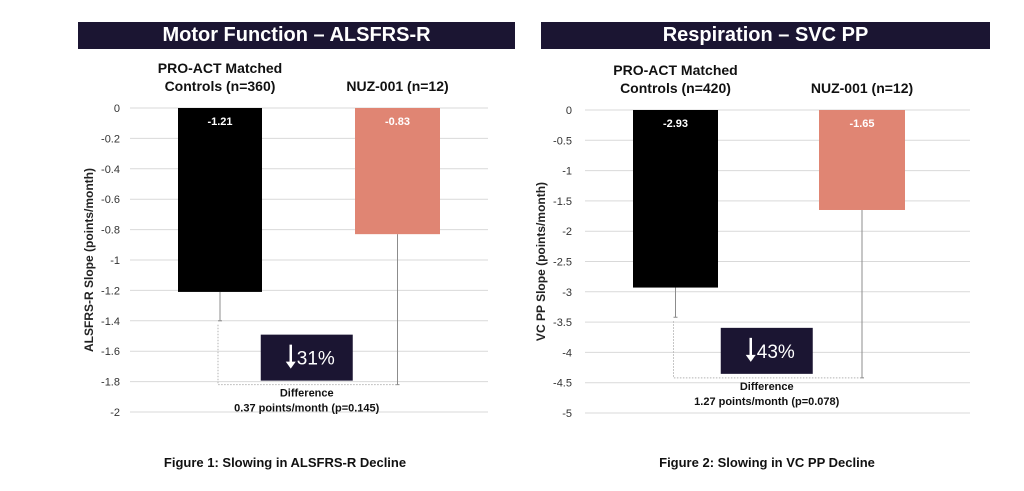 The width and height of the screenshot is (1024, 491). Describe the element at coordinates (567, 414) in the screenshot. I see `y-tick-label: -5` at that location.